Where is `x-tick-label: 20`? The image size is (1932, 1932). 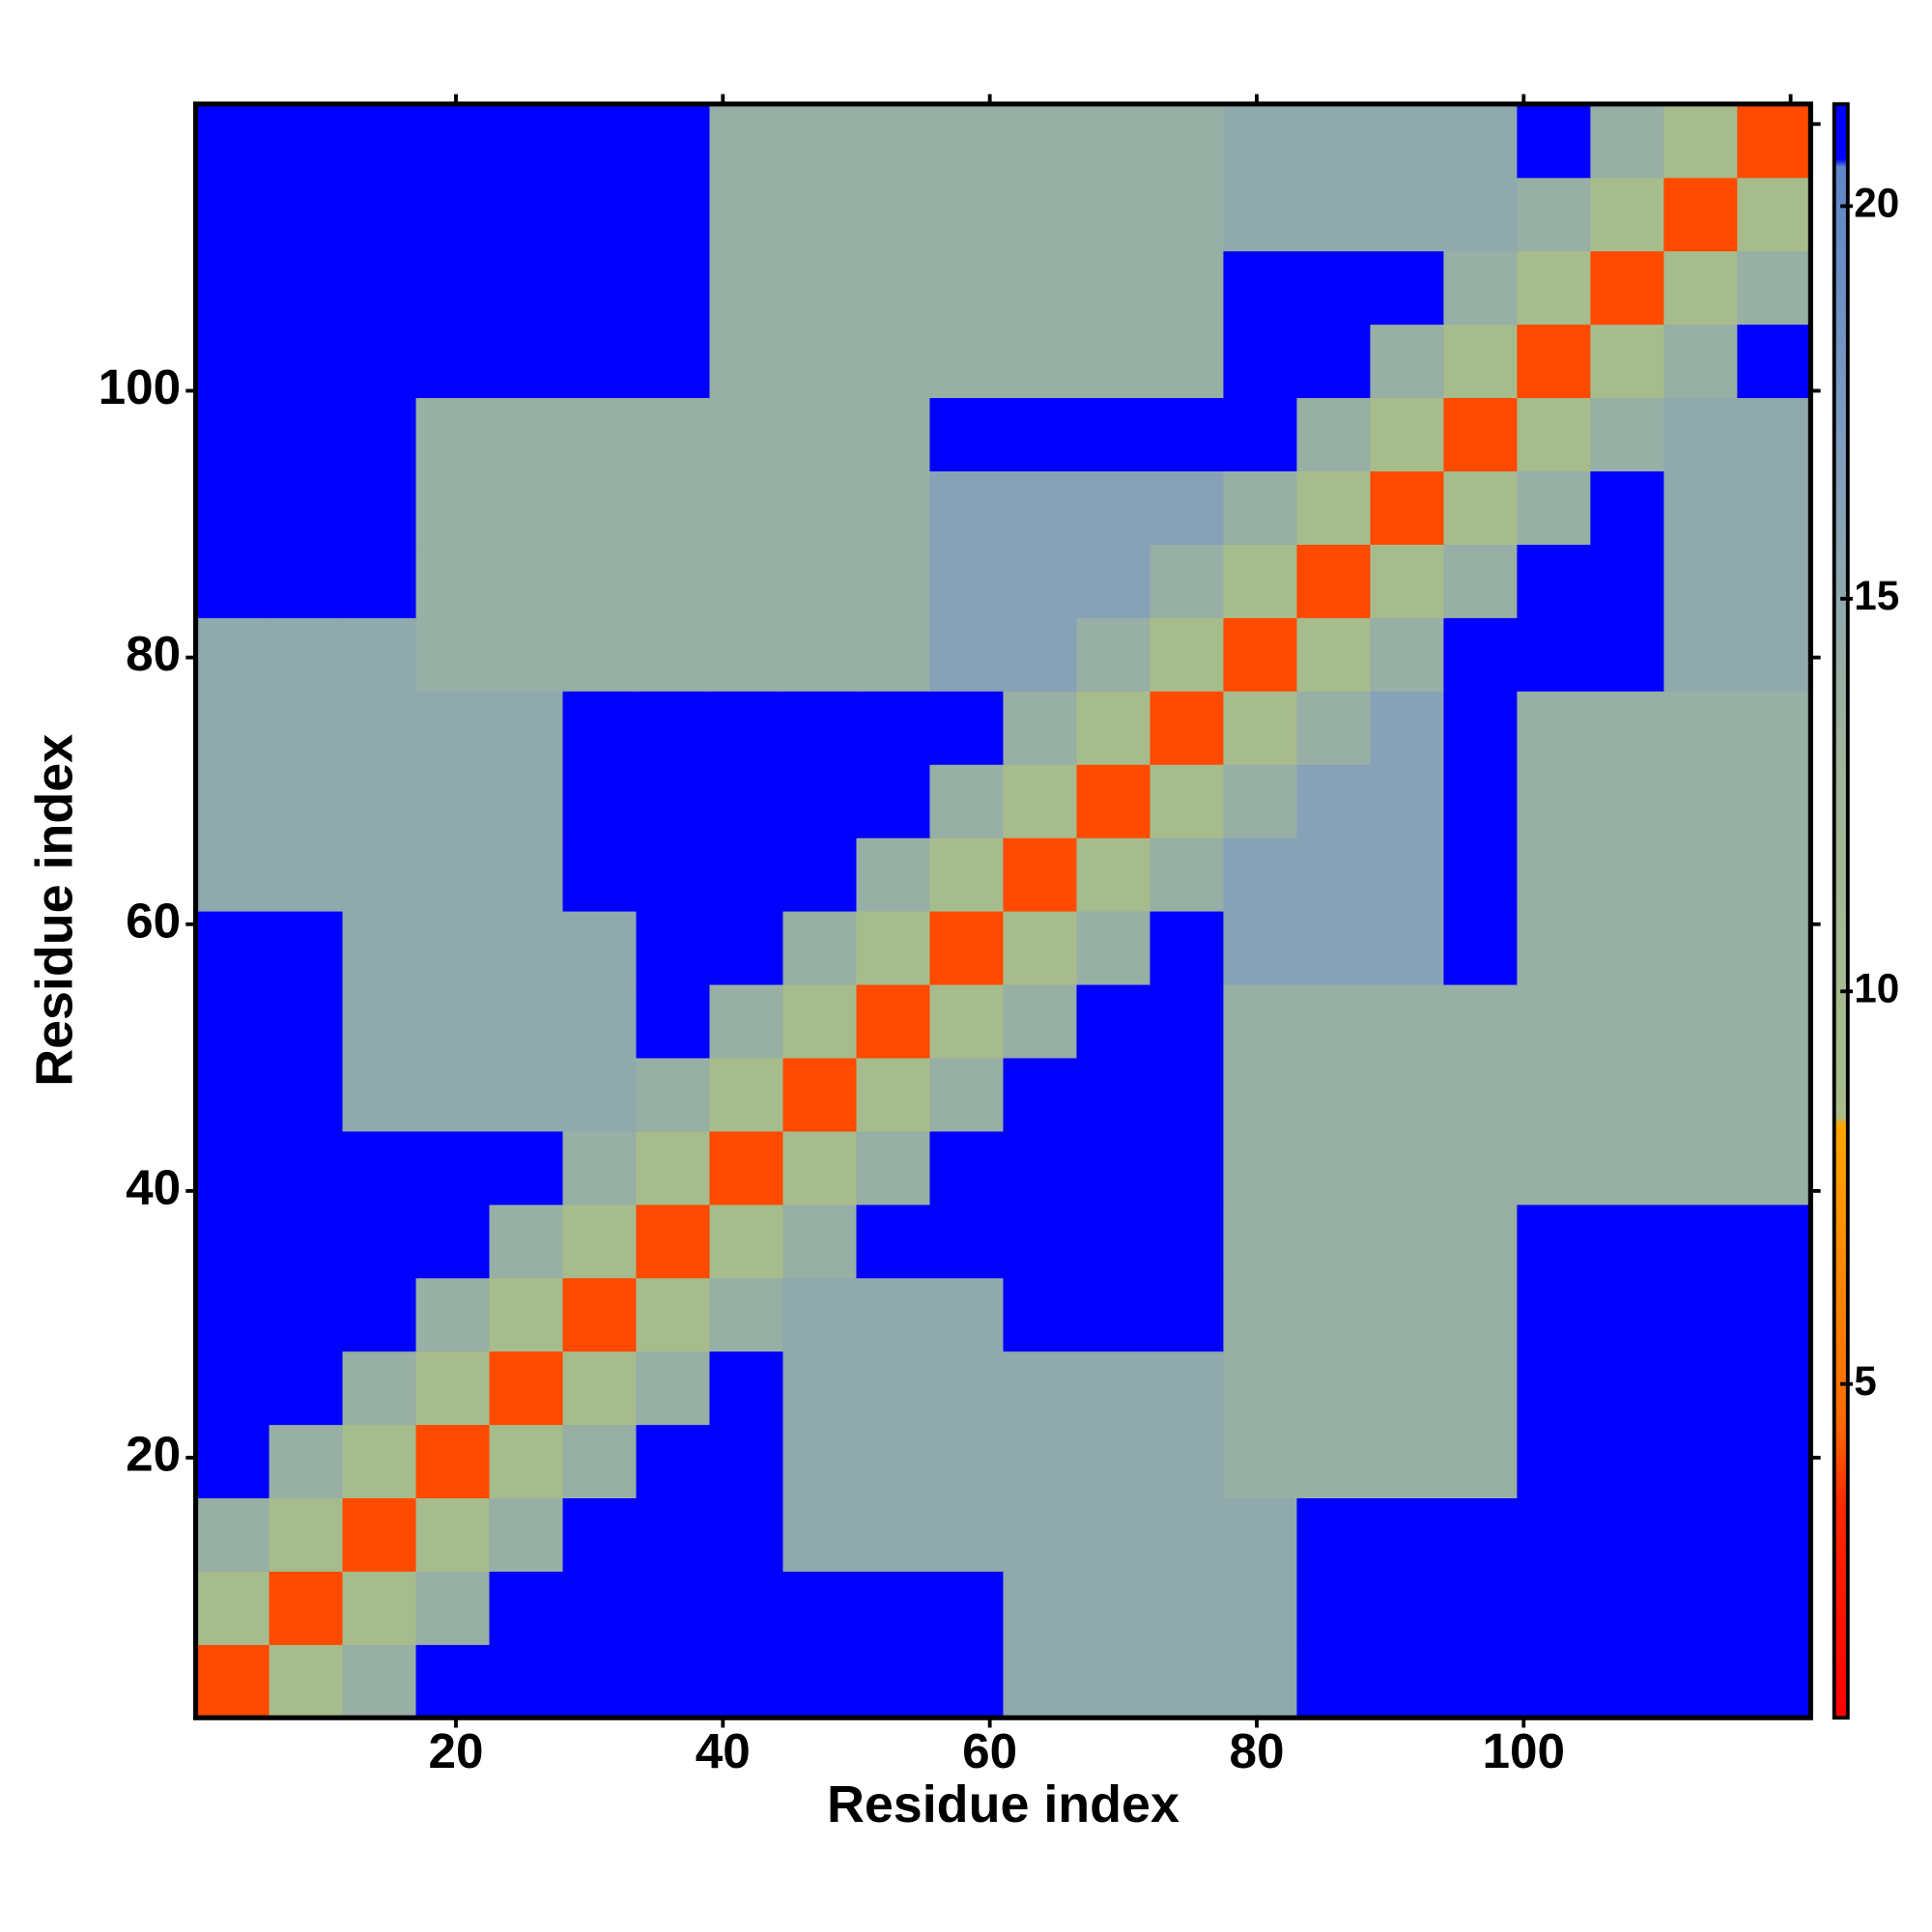
x-tick-label: 20 is located at coordinates (455, 1750).